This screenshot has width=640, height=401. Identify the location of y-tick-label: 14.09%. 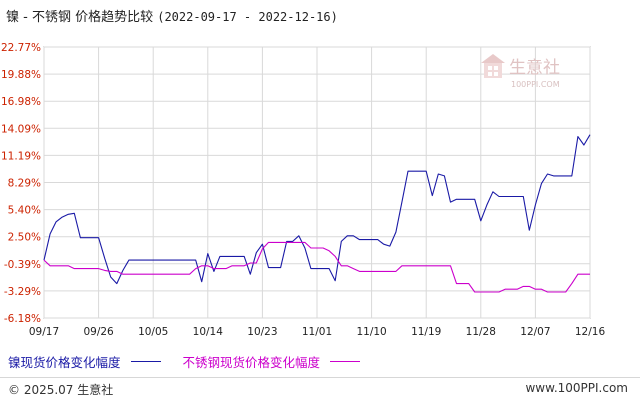
(21, 129).